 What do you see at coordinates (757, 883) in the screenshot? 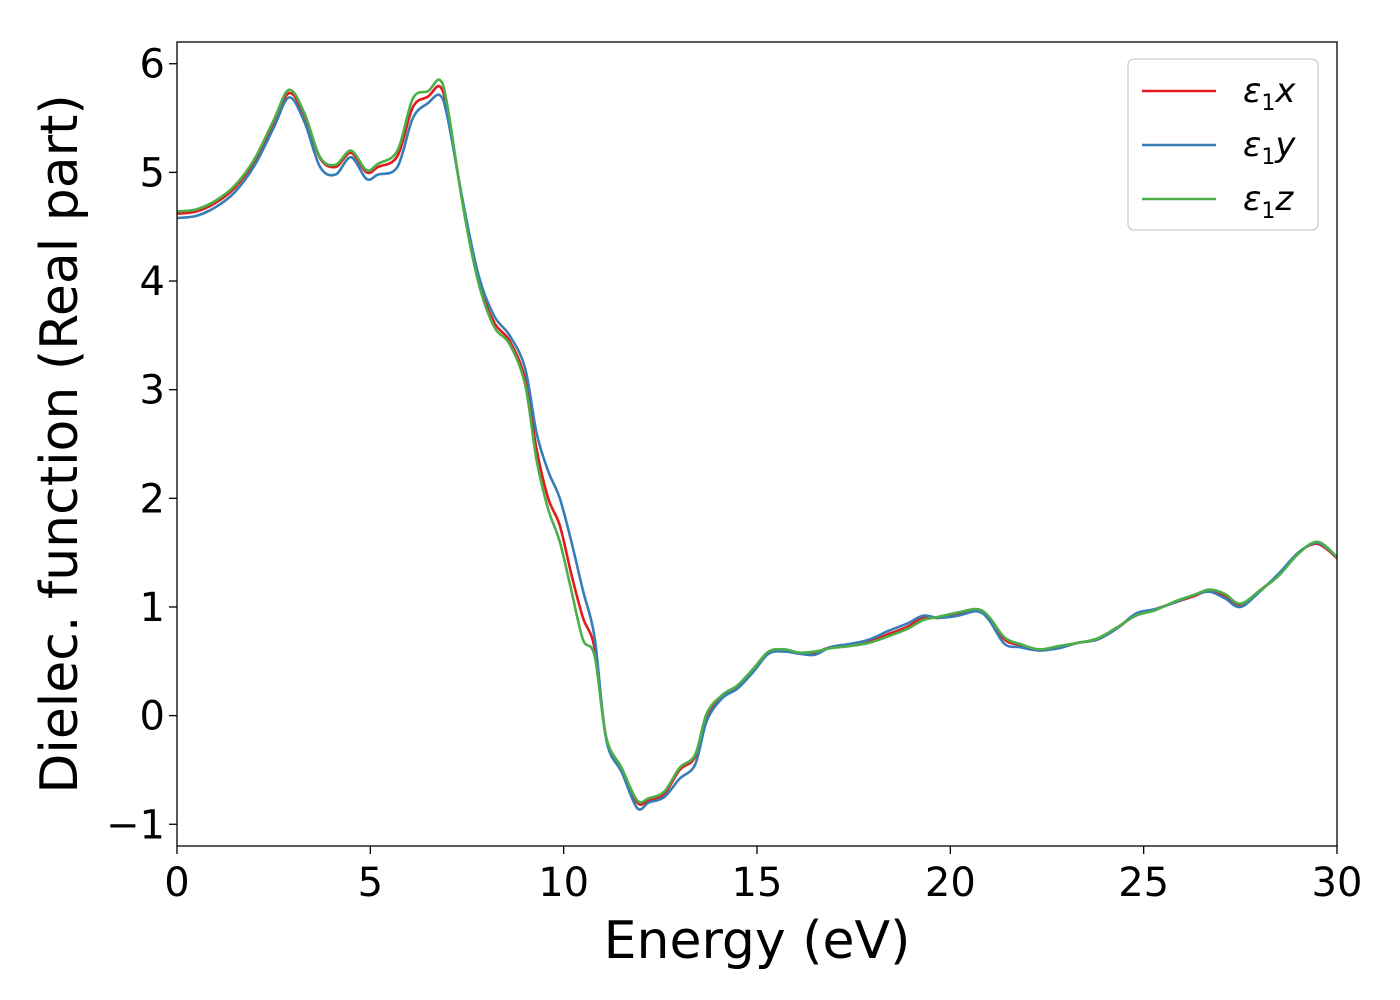
I see `x-tick-label: 15` at bounding box center [757, 883].